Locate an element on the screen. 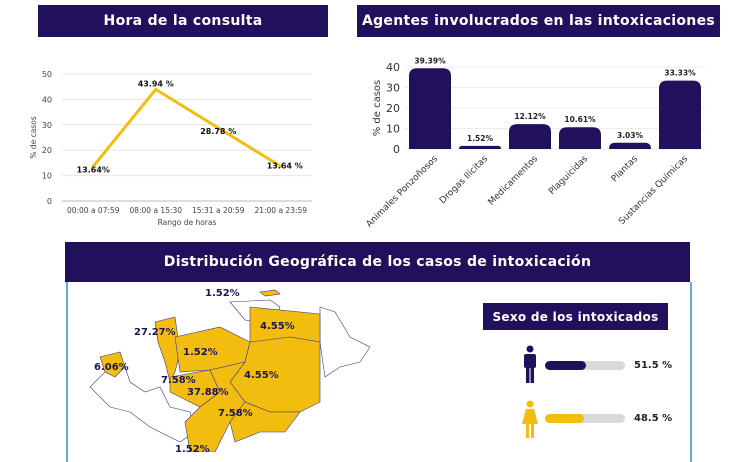  female-percent: 48.5 % is located at coordinates (653, 418).